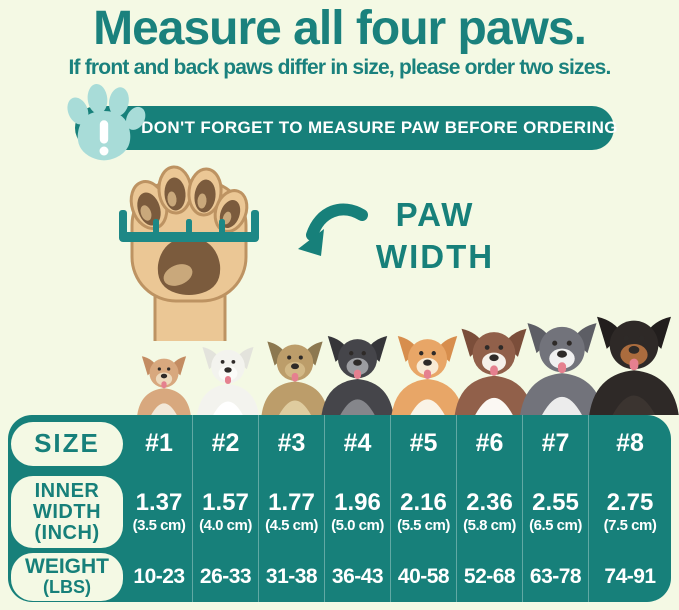 This screenshot has height=610, width=679. I want to click on weight-cell-7: 63-78, so click(555, 577).